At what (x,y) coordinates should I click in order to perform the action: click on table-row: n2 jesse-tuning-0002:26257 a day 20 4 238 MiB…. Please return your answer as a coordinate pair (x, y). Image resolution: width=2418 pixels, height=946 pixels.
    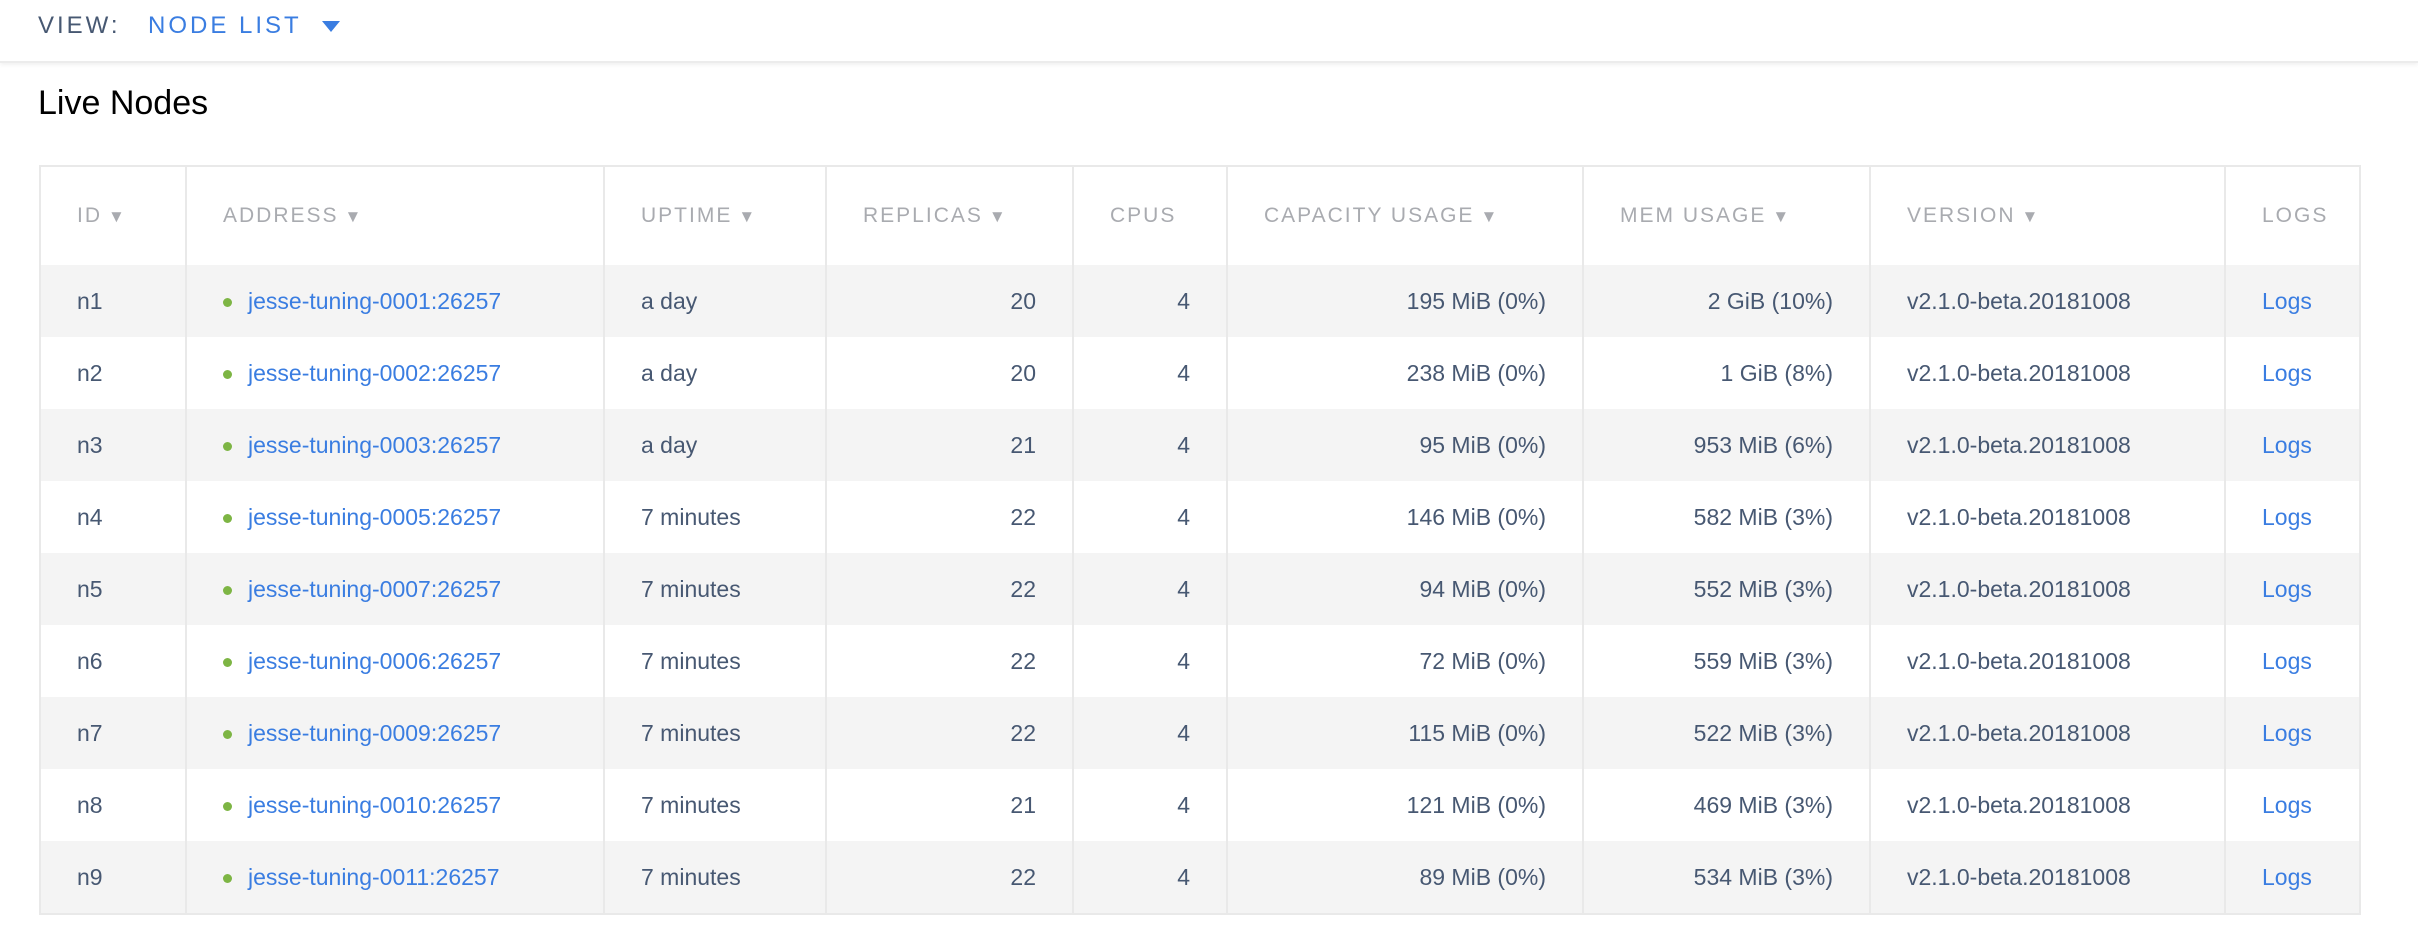
    Looking at the image, I should click on (1199, 373).